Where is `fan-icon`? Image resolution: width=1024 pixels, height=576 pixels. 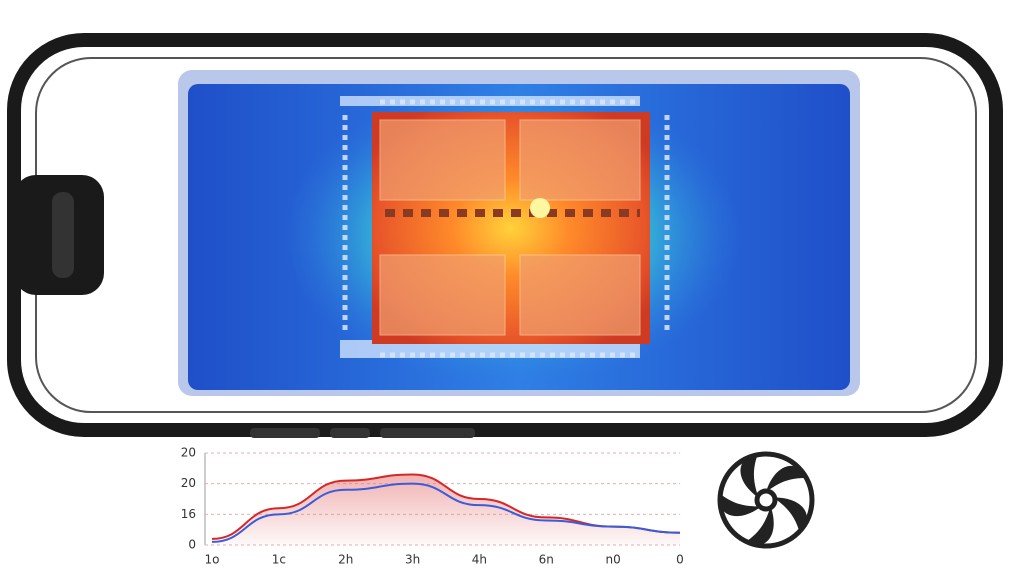
fan-icon is located at coordinates (765, 500).